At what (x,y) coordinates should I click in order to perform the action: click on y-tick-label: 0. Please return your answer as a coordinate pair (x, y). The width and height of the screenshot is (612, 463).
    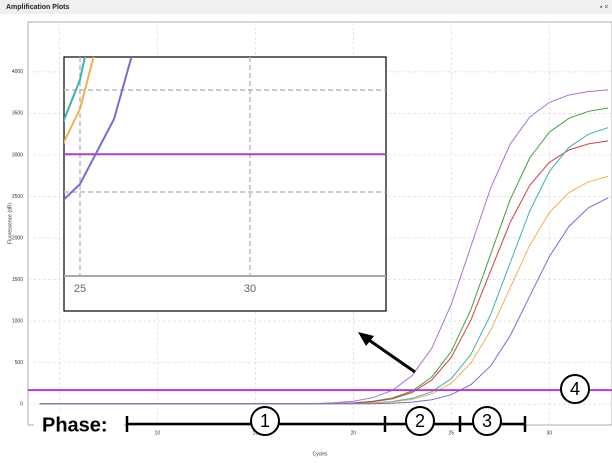
    Looking at the image, I should click on (21, 405).